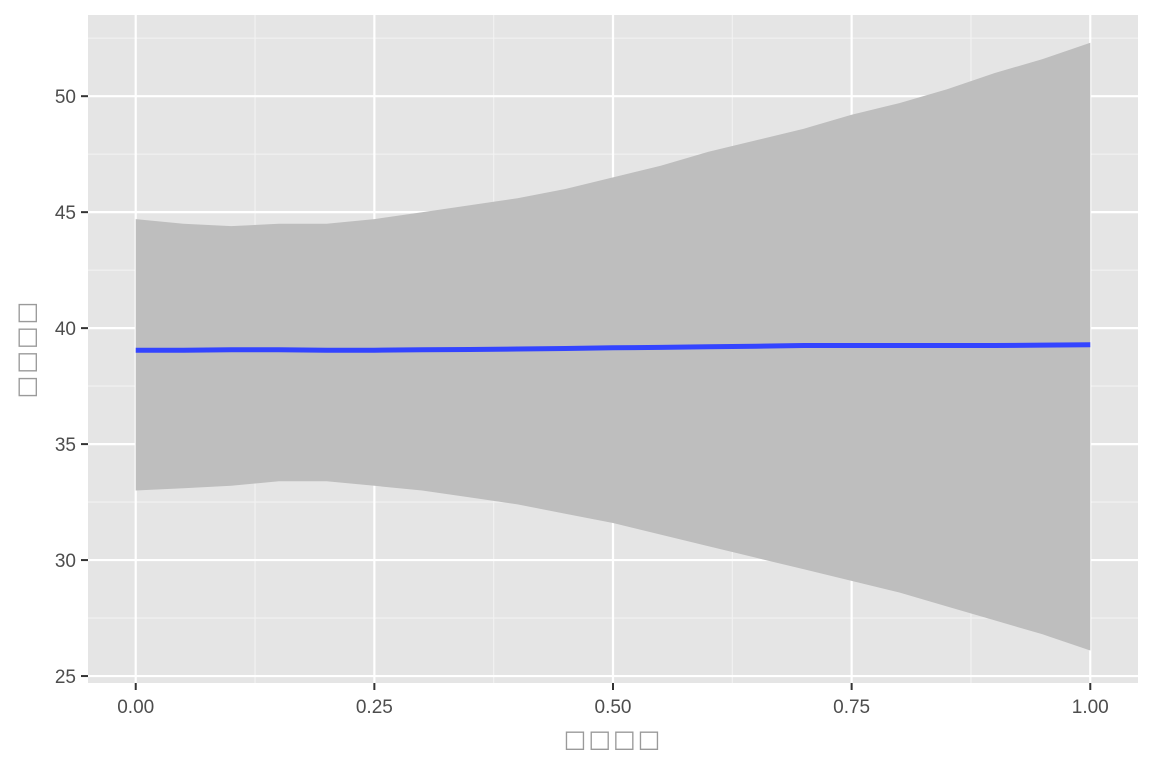  Describe the element at coordinates (65, 329) in the screenshot. I see `y-tick-label: 40` at that location.